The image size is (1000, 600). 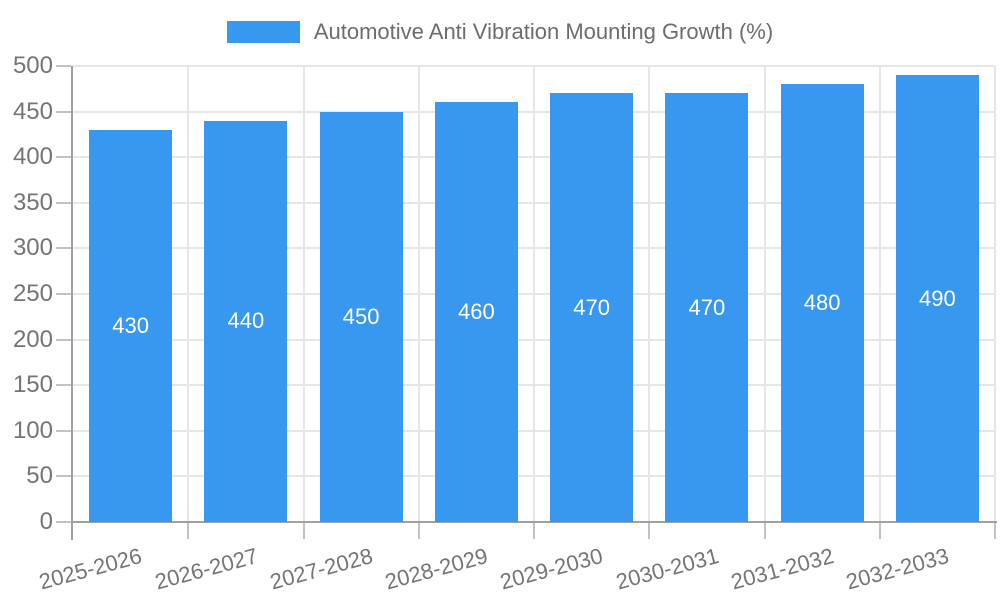 What do you see at coordinates (32, 157) in the screenshot?
I see `y-axis-tick-label: 400` at bounding box center [32, 157].